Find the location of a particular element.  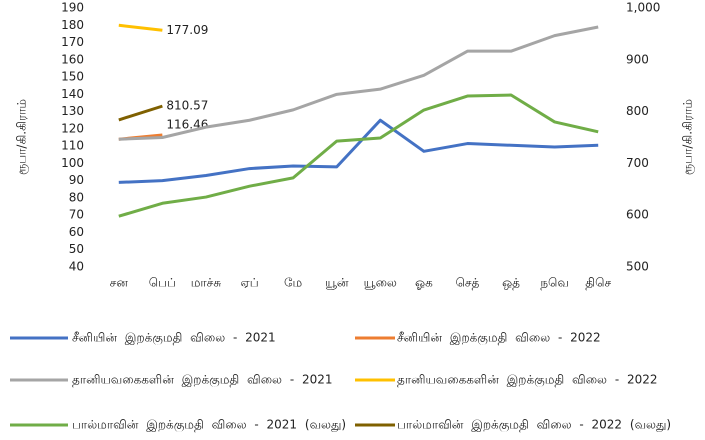

y-tick-label: 90 is located at coordinates (76, 180).